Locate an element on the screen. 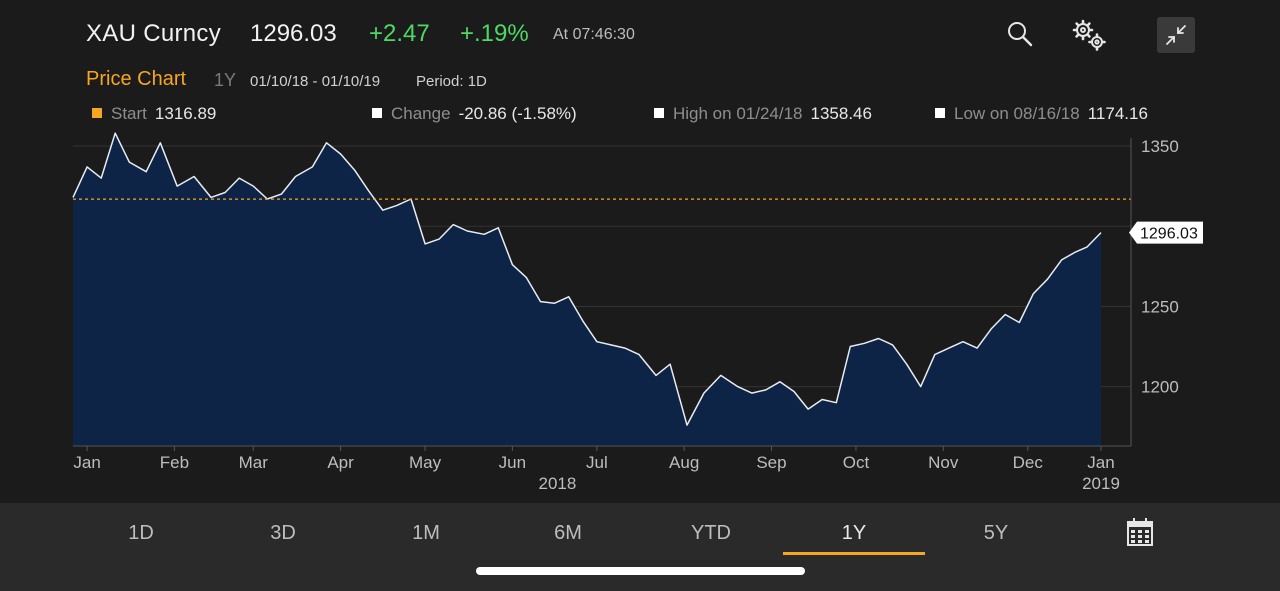  stat-change: Change -20.86 (-1.58%) is located at coordinates (474, 114).